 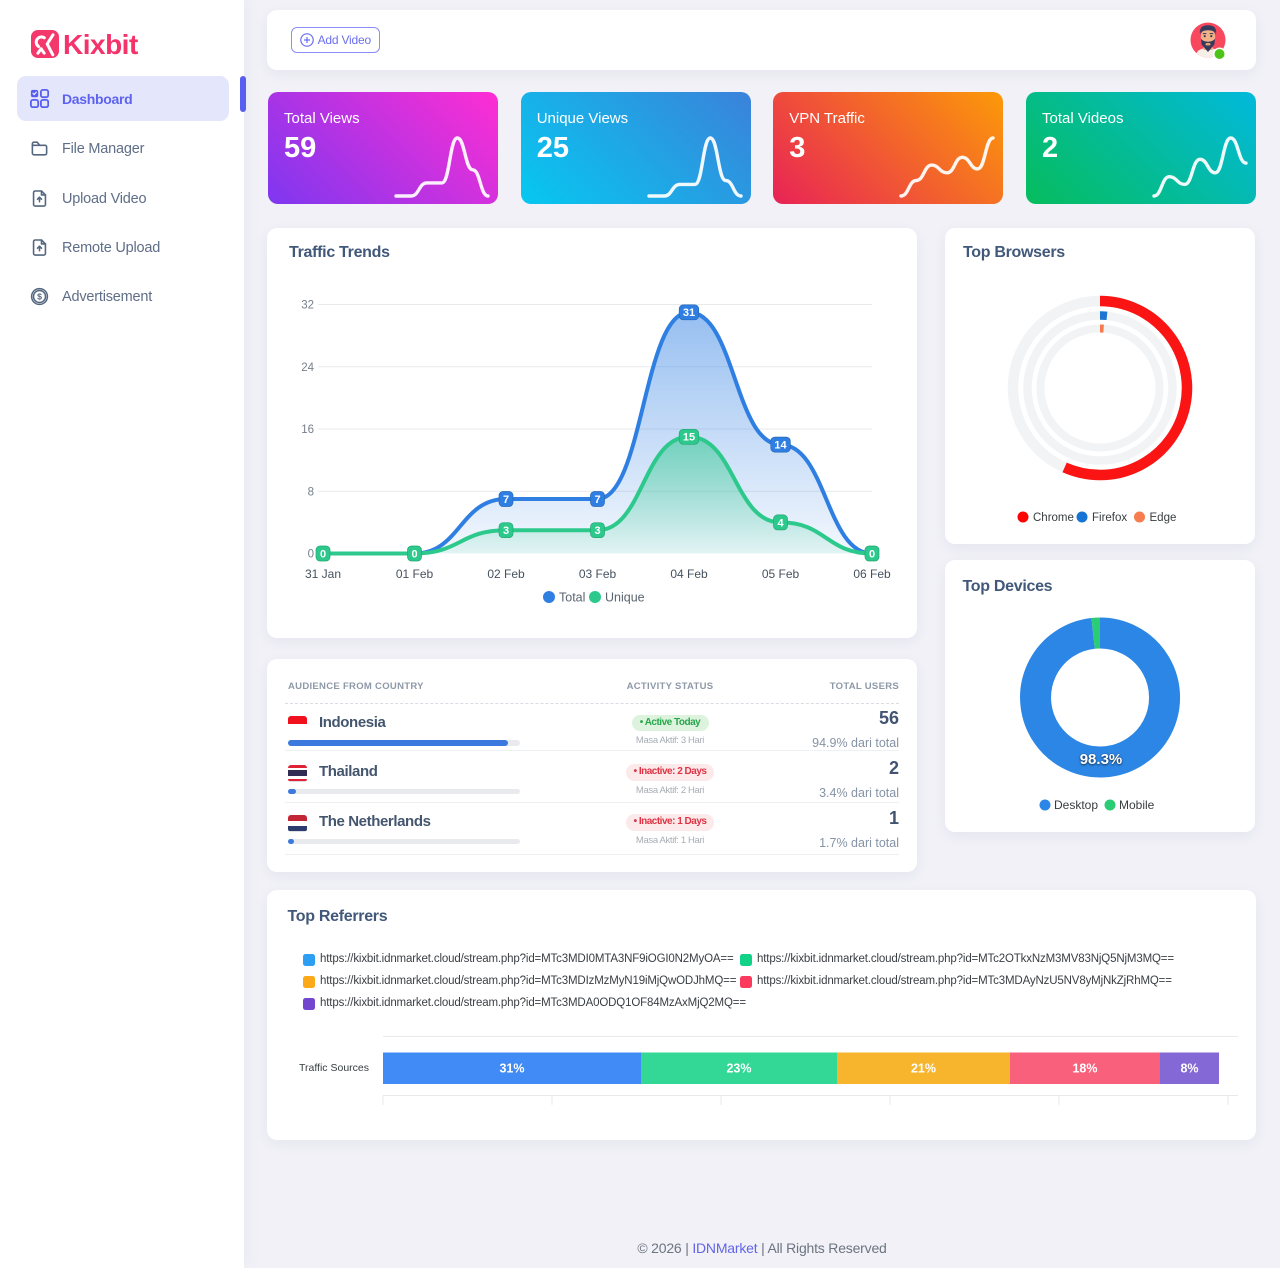 What do you see at coordinates (307, 306) in the screenshot?
I see `svg-text: 32` at bounding box center [307, 306].